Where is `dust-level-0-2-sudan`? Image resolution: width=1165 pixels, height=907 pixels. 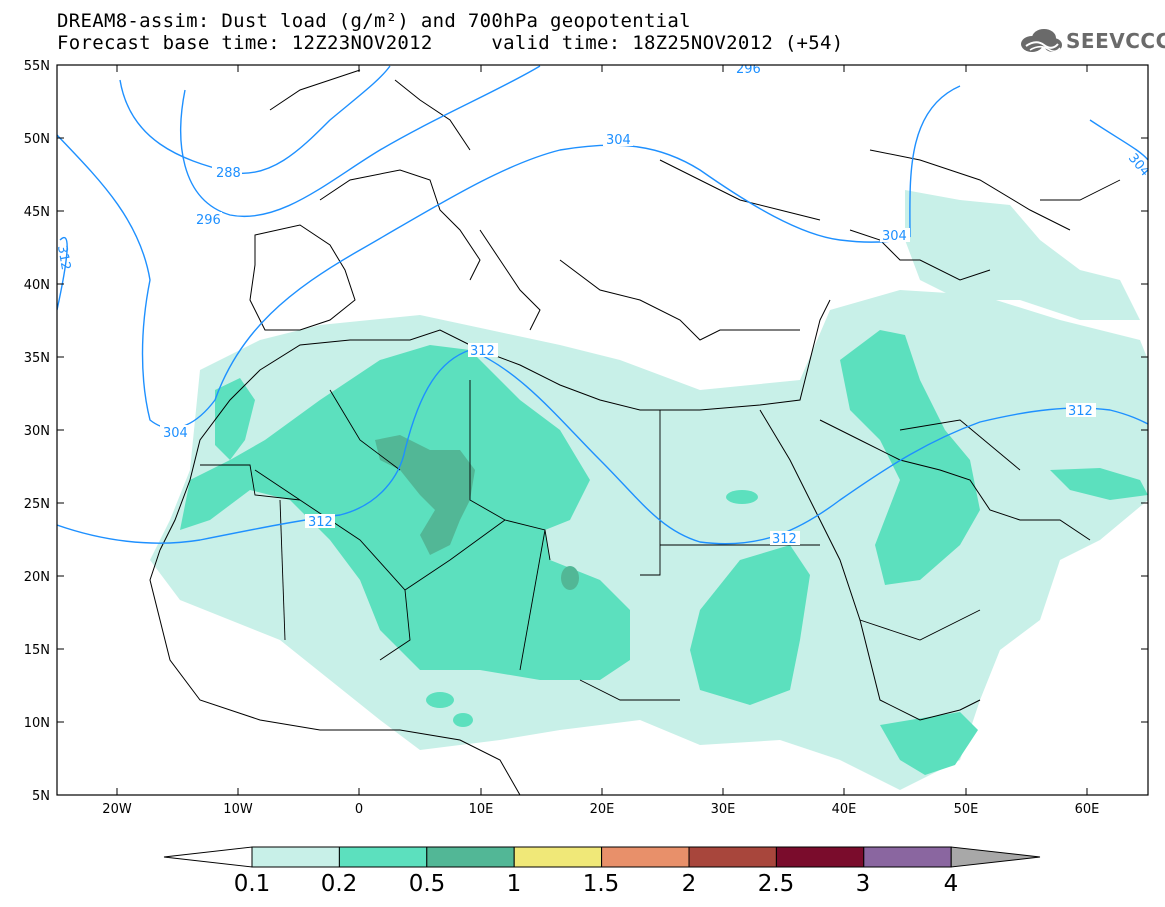 dust-level-0-2-sudan is located at coordinates (750, 625).